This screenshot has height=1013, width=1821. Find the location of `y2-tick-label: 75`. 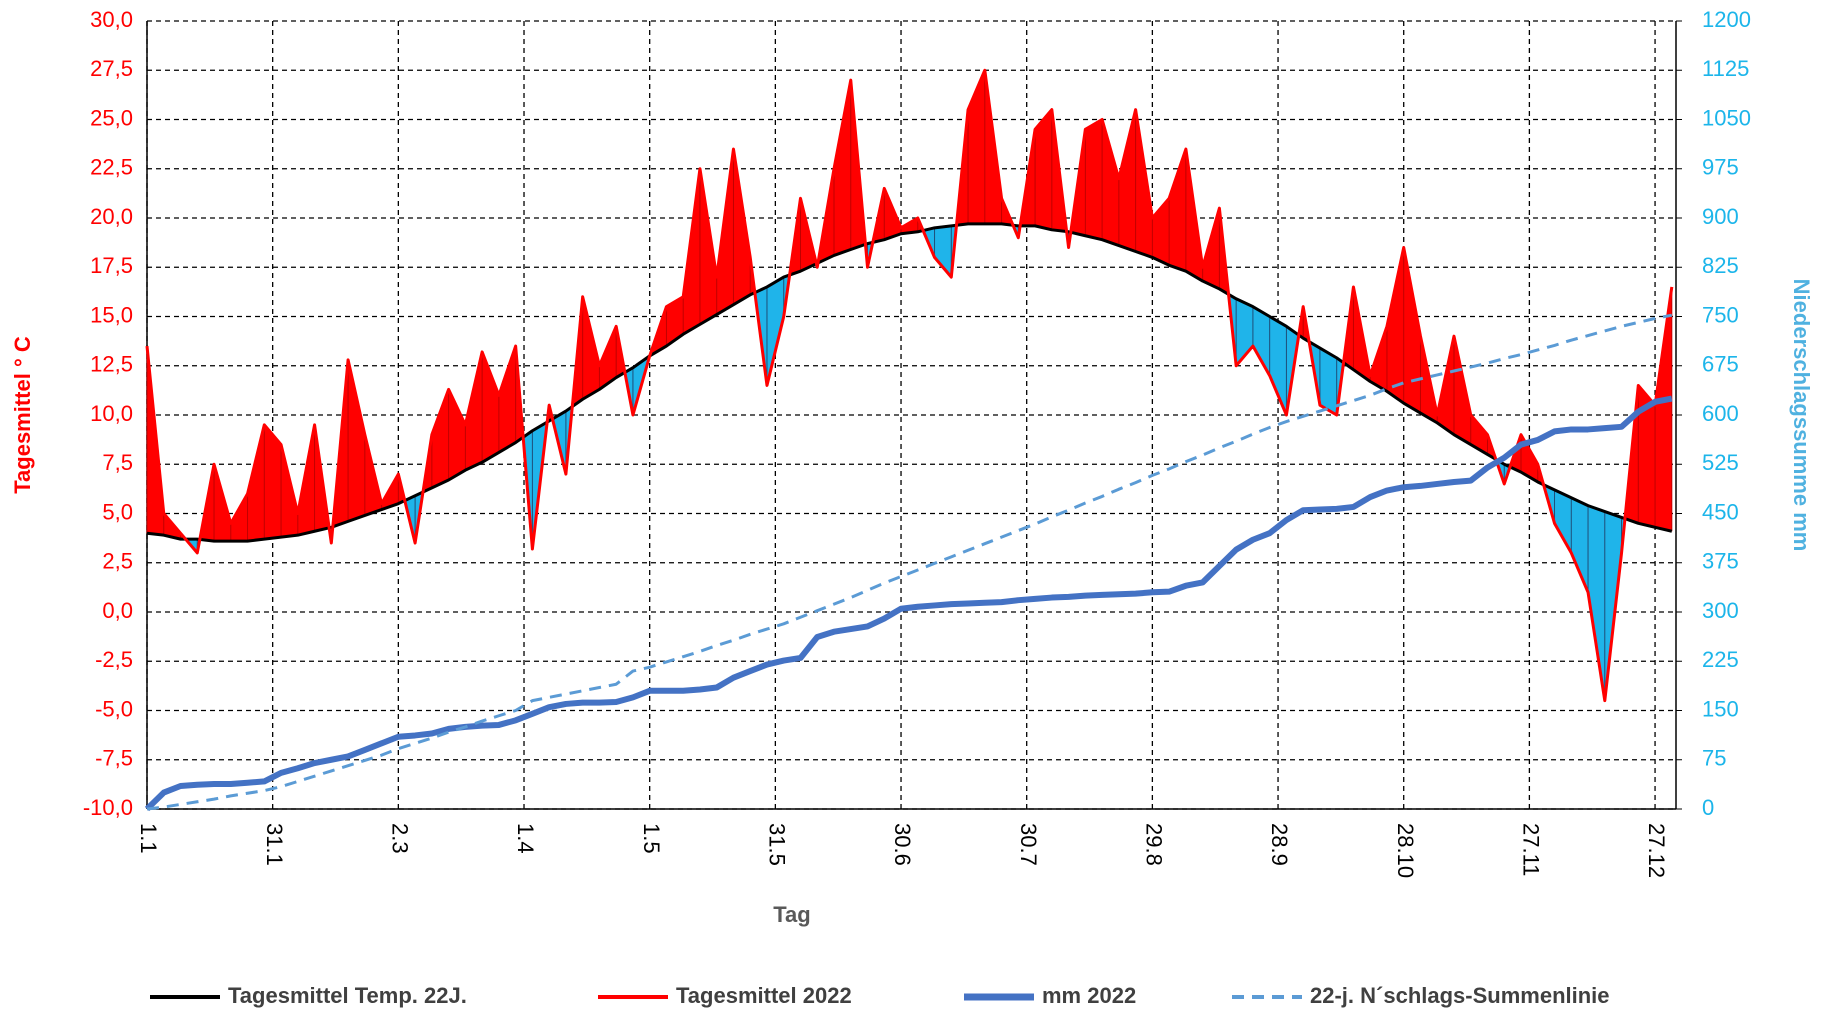

y2-tick-label: 75 is located at coordinates (1714, 758).